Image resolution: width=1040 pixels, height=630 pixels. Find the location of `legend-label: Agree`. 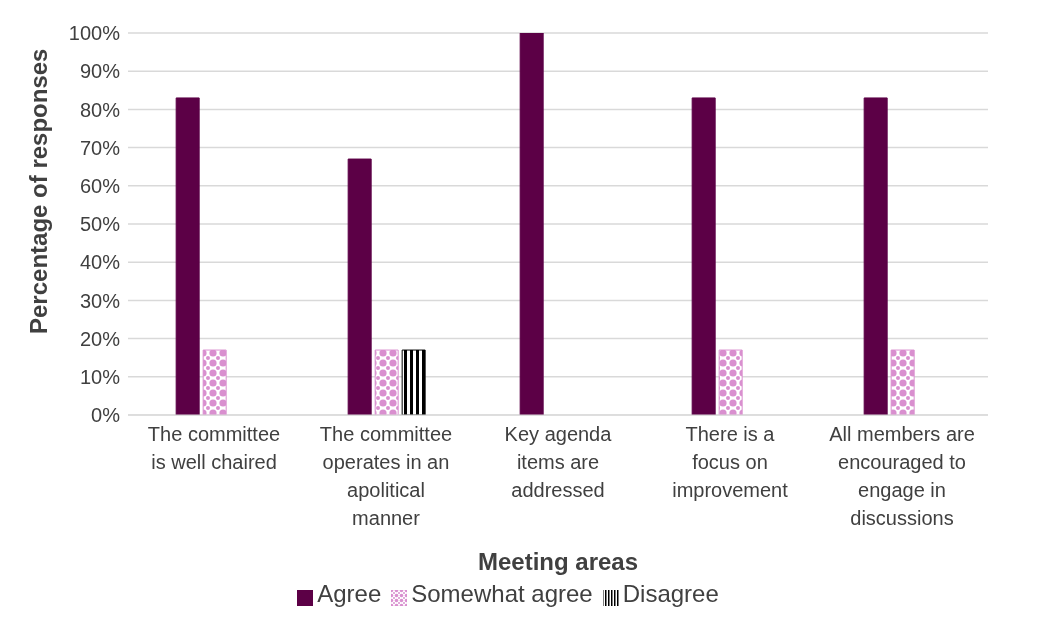

legend-label: Agree is located at coordinates (349, 593).